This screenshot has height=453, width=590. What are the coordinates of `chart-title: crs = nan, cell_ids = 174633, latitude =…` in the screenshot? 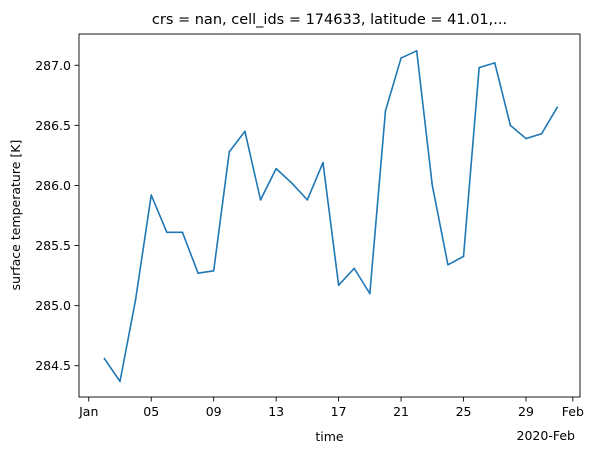 It's located at (329, 20).